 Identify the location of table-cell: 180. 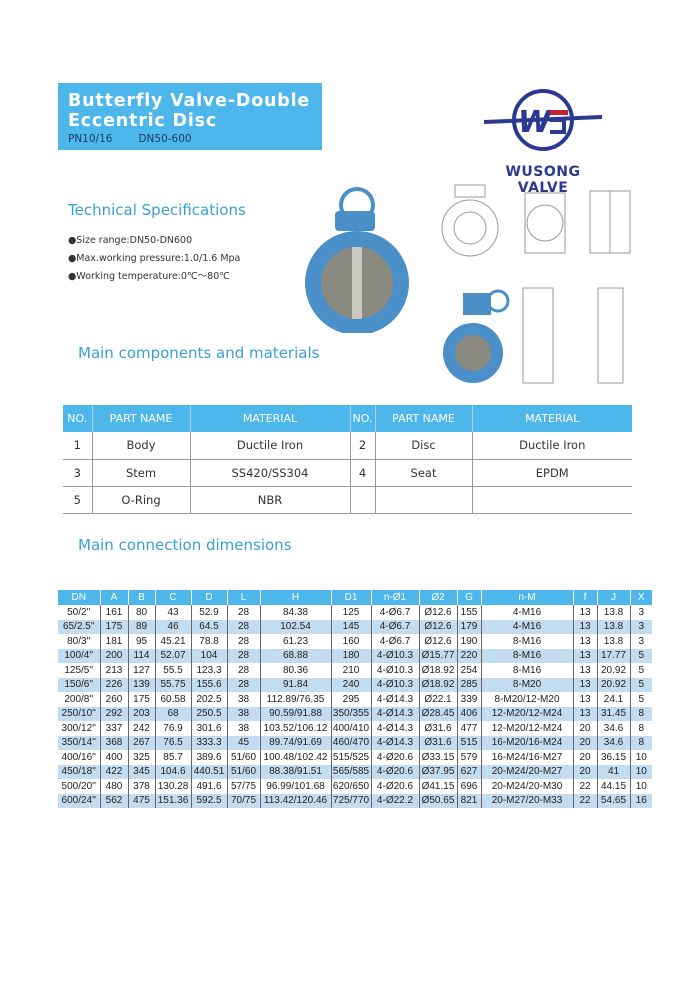
(351, 655).